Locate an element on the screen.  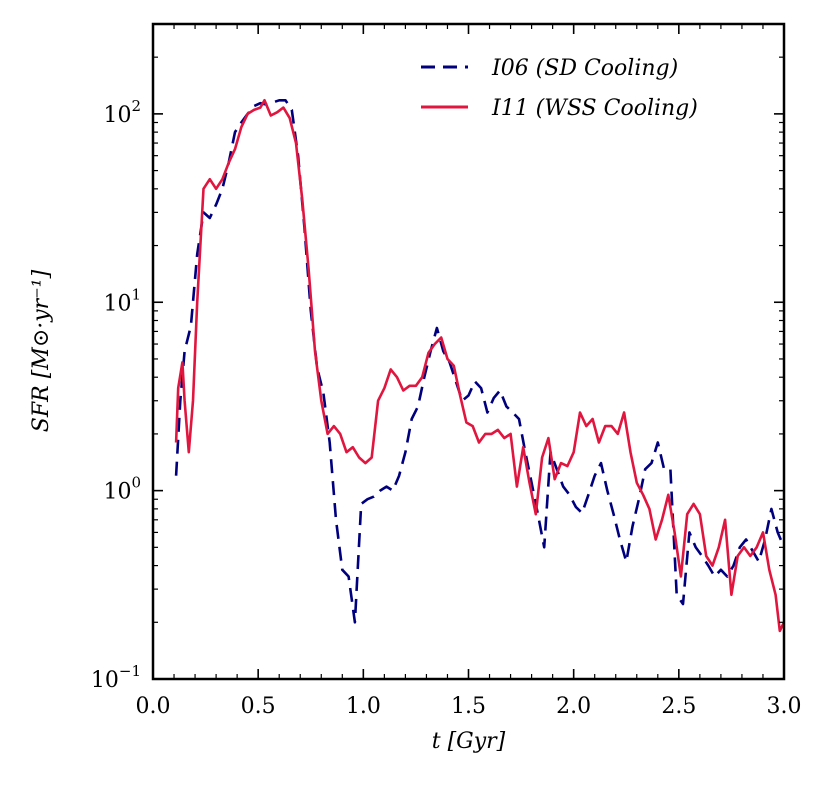
x-tick-label: 1.0 is located at coordinates (363, 706).